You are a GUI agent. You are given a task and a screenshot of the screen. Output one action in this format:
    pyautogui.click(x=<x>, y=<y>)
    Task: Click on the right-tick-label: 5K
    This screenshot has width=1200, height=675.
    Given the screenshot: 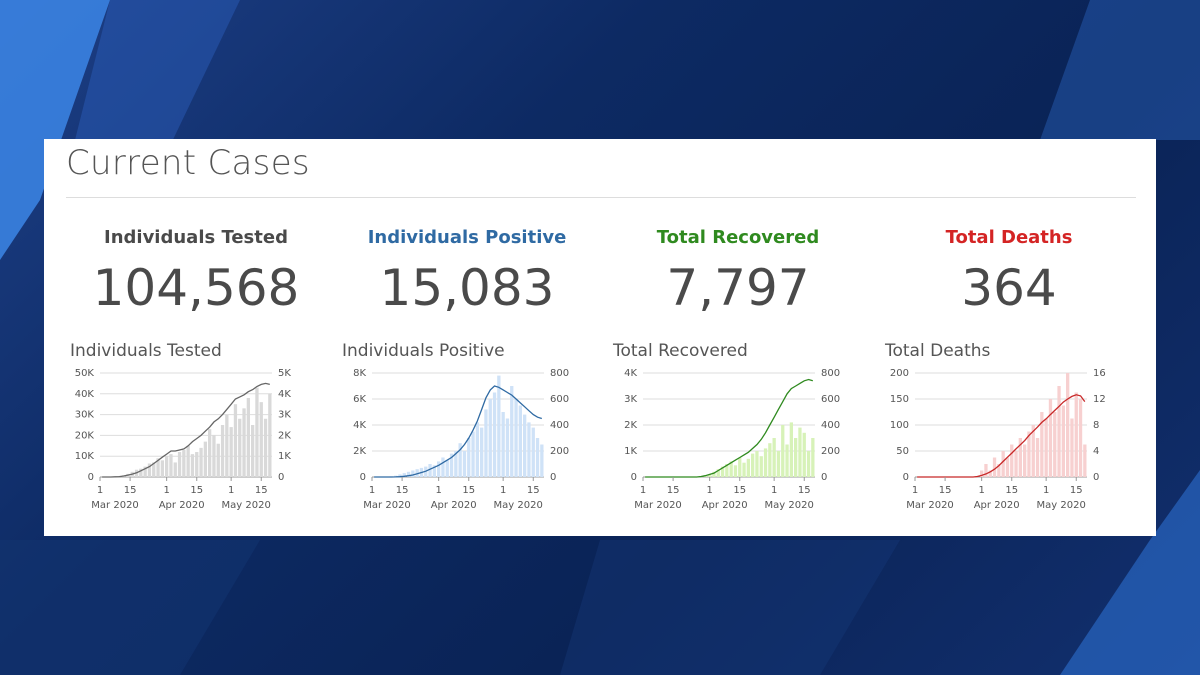 What is the action you would take?
    pyautogui.click(x=284, y=373)
    